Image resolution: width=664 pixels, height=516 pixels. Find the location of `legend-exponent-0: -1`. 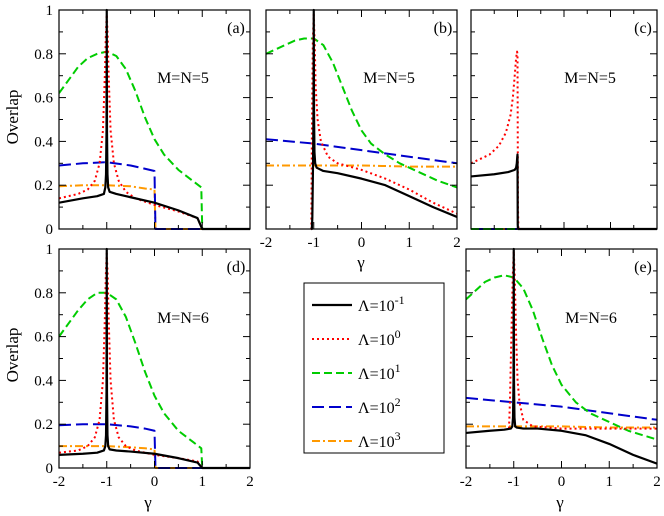

legend-exponent-0: -1 is located at coordinates (400, 300).